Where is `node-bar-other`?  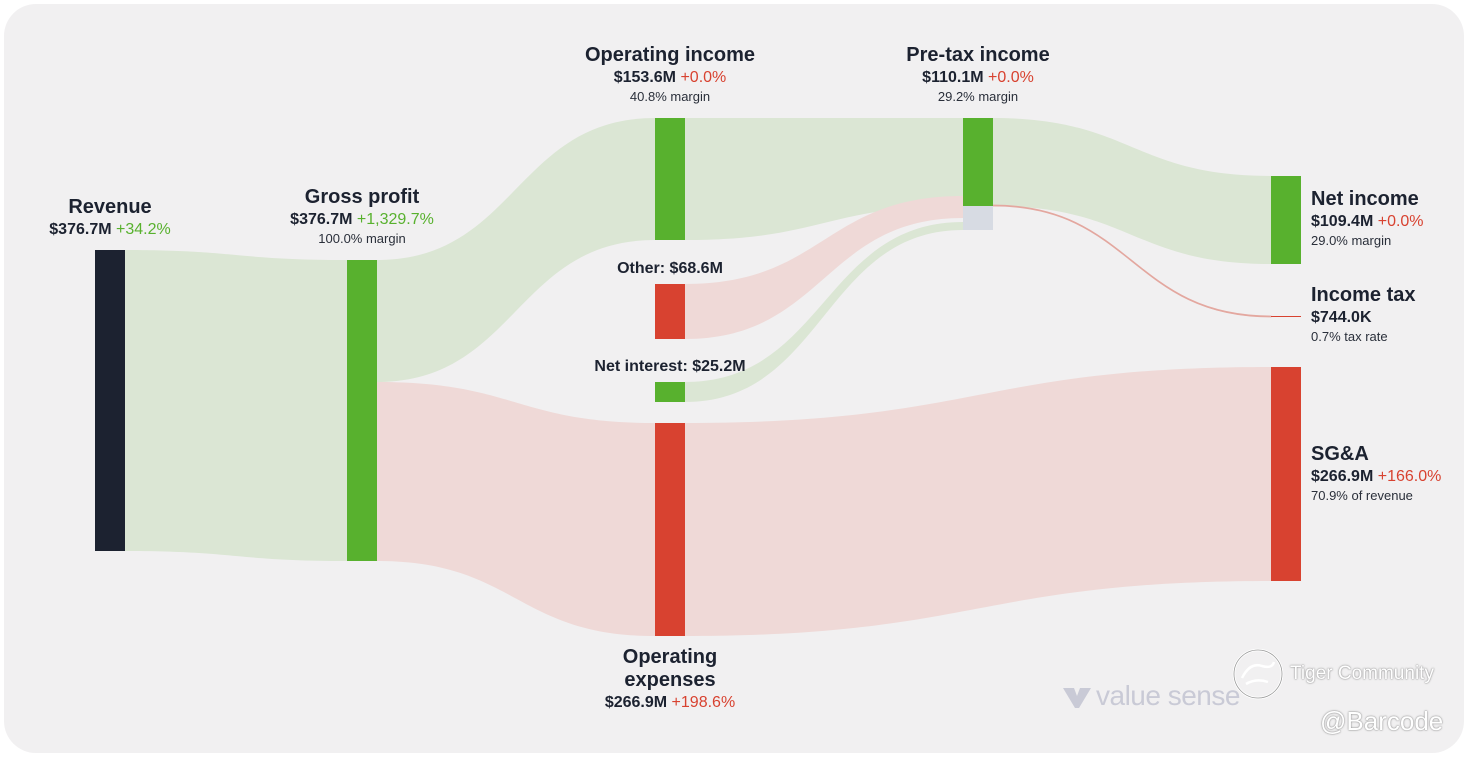 node-bar-other is located at coordinates (670, 311).